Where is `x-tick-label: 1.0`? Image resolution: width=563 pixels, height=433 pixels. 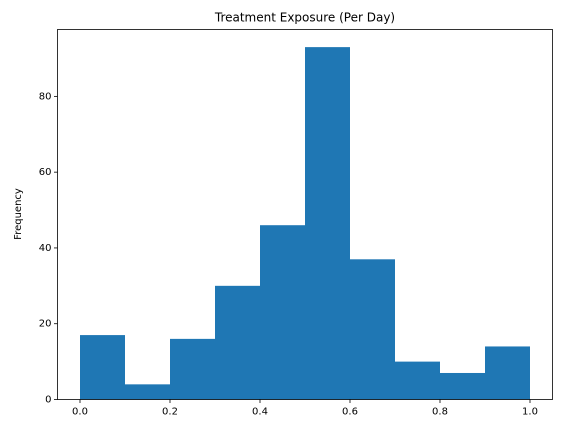
x-tick-label: 1.0 is located at coordinates (530, 412).